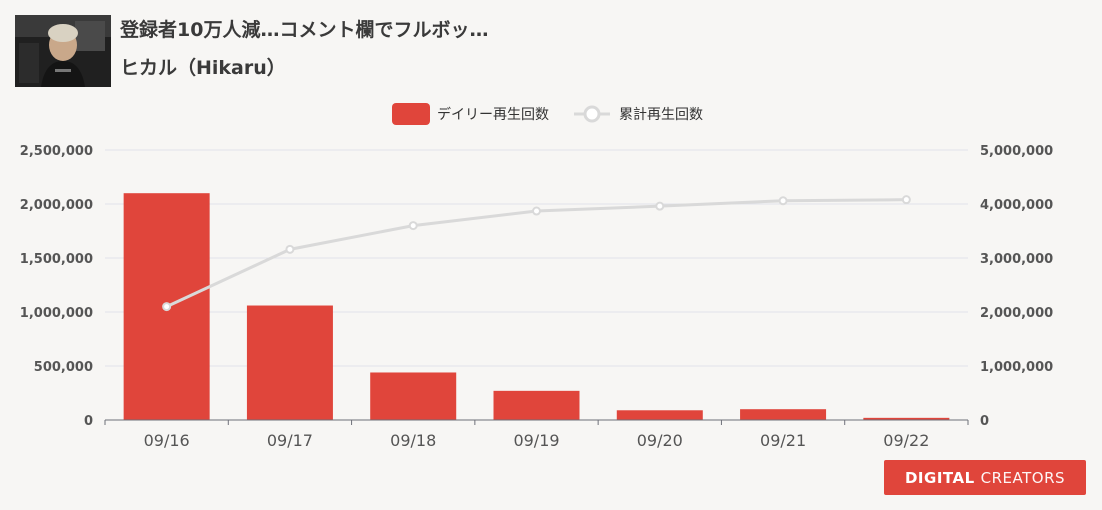 Image resolution: width=1102 pixels, height=510 pixels. Describe the element at coordinates (984, 421) in the screenshot. I see `right-tick-label: 0` at that location.